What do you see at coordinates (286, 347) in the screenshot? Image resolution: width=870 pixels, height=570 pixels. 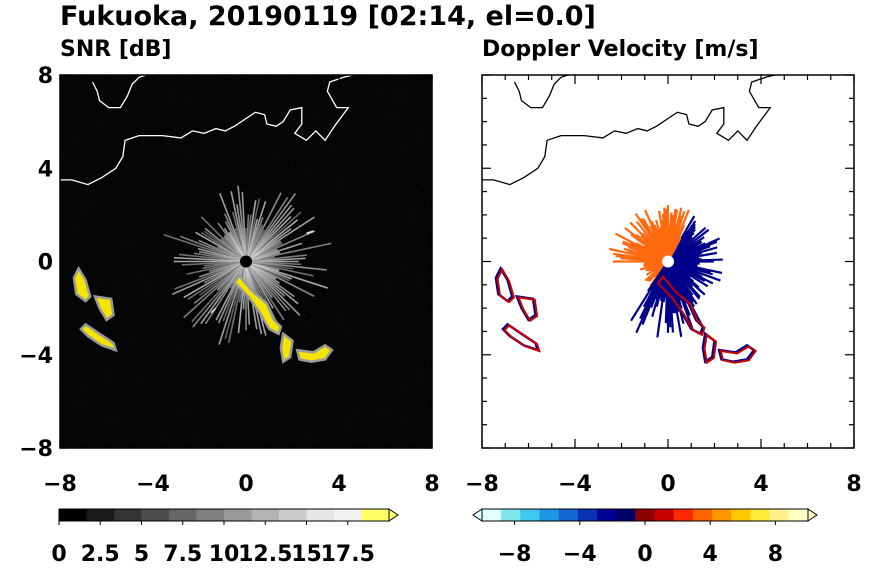 I see `echo-region` at bounding box center [286, 347].